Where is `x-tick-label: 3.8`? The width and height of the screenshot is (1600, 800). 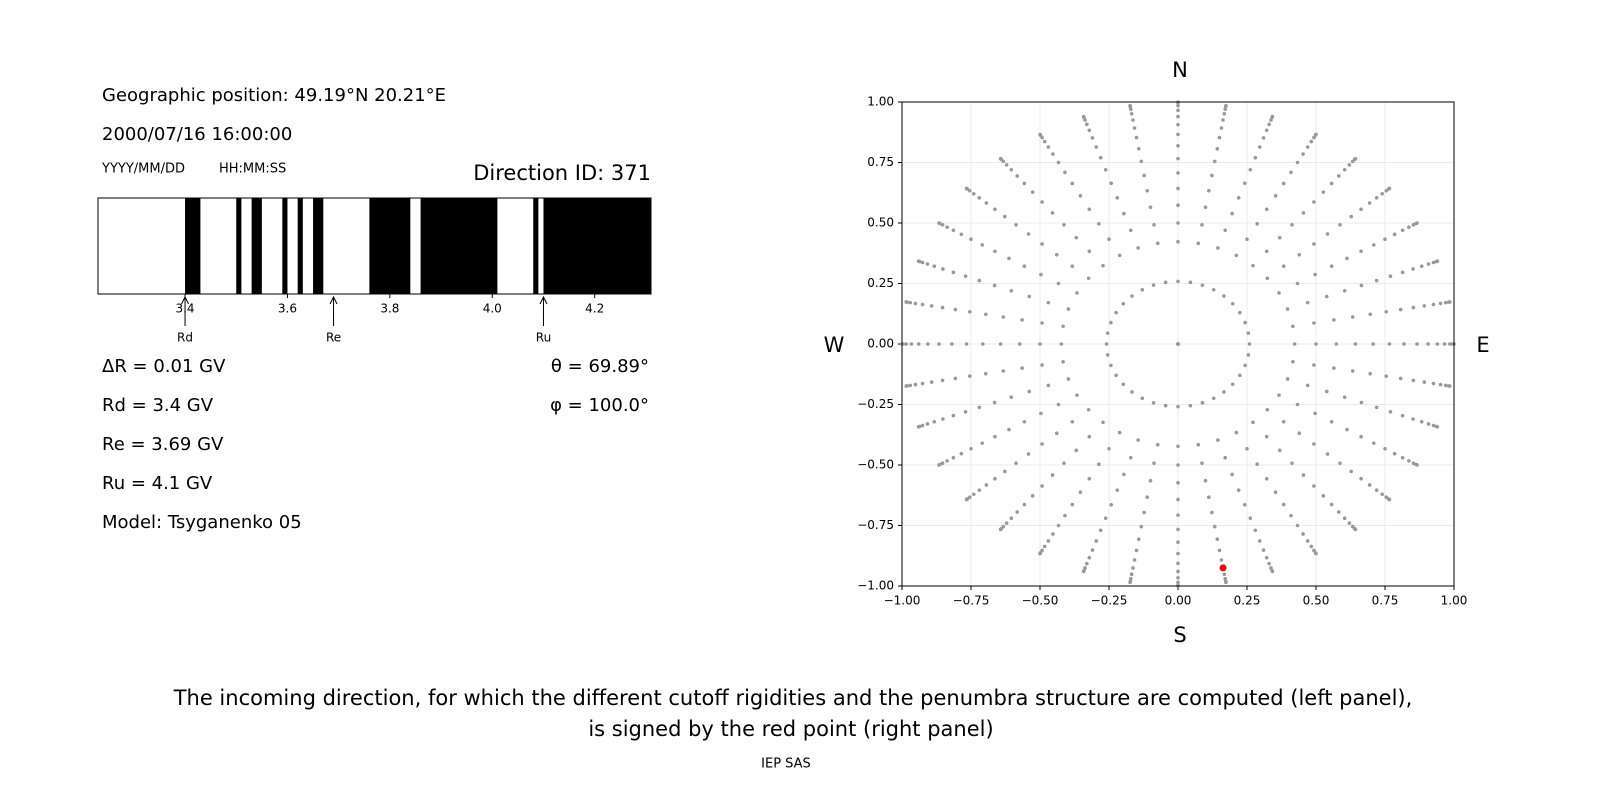
x-tick-label: 3.8 is located at coordinates (389, 309).